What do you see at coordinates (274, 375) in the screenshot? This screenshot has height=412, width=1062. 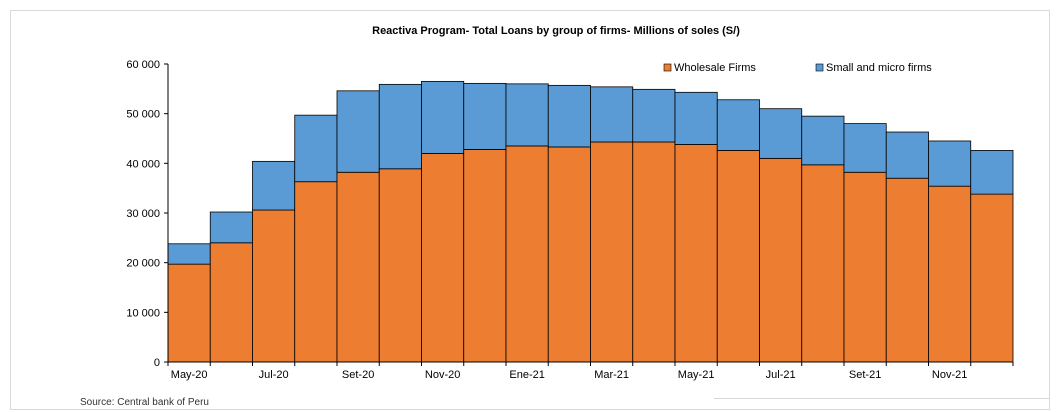 I see `x-tick-label: Jul-20` at bounding box center [274, 375].